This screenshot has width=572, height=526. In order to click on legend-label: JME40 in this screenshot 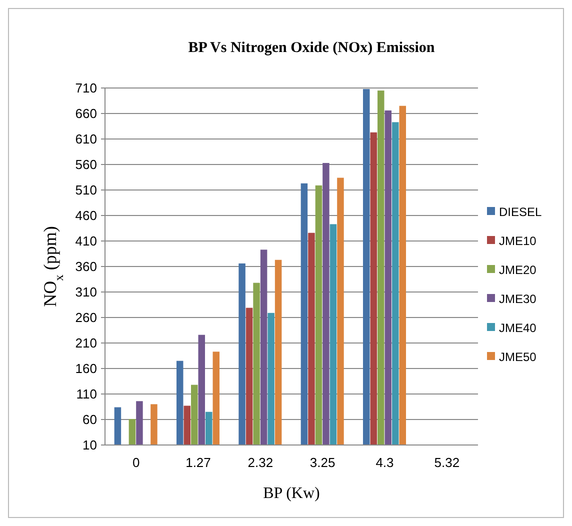, I will do `click(518, 328)`.